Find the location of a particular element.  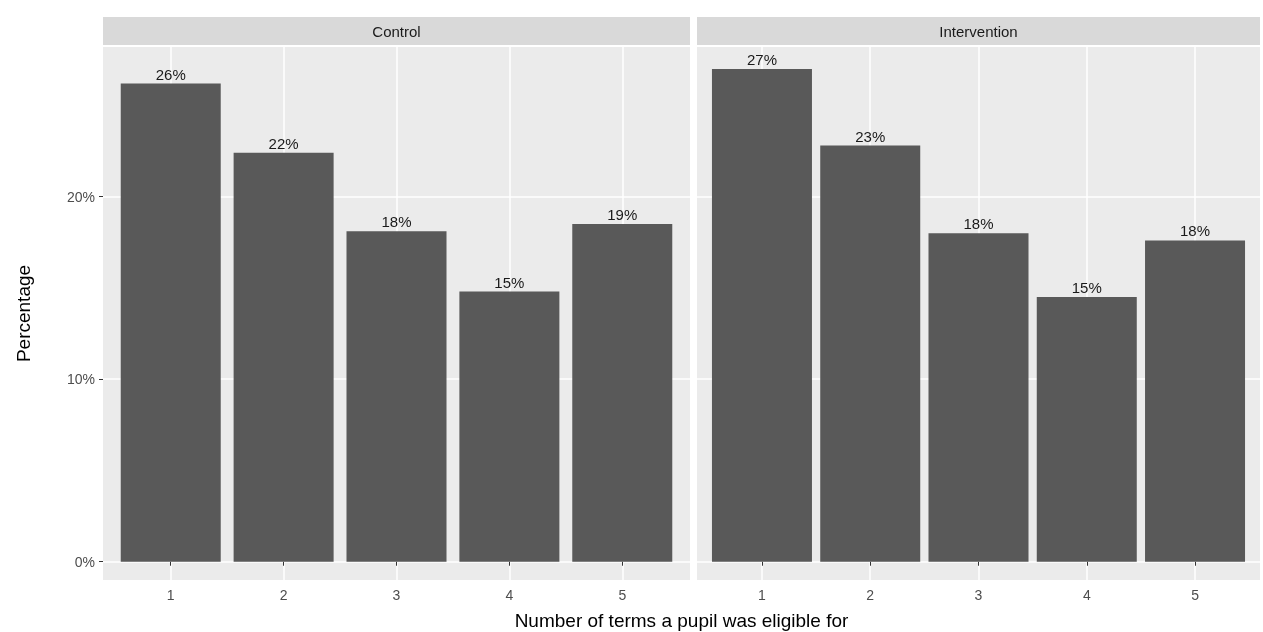

chart-title: Intervention is located at coordinates (978, 31).